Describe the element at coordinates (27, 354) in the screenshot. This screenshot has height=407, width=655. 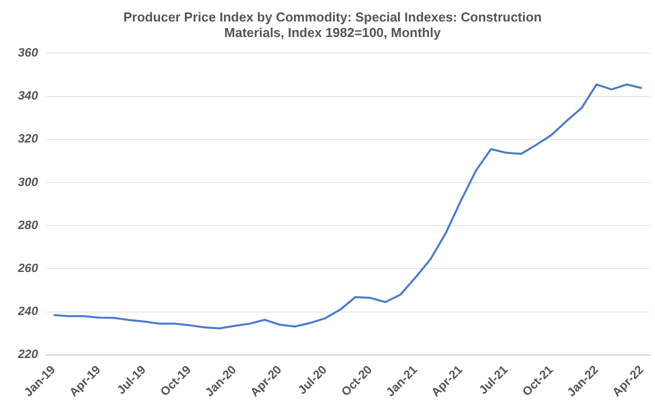
I see `y-tick-label: 220` at that location.